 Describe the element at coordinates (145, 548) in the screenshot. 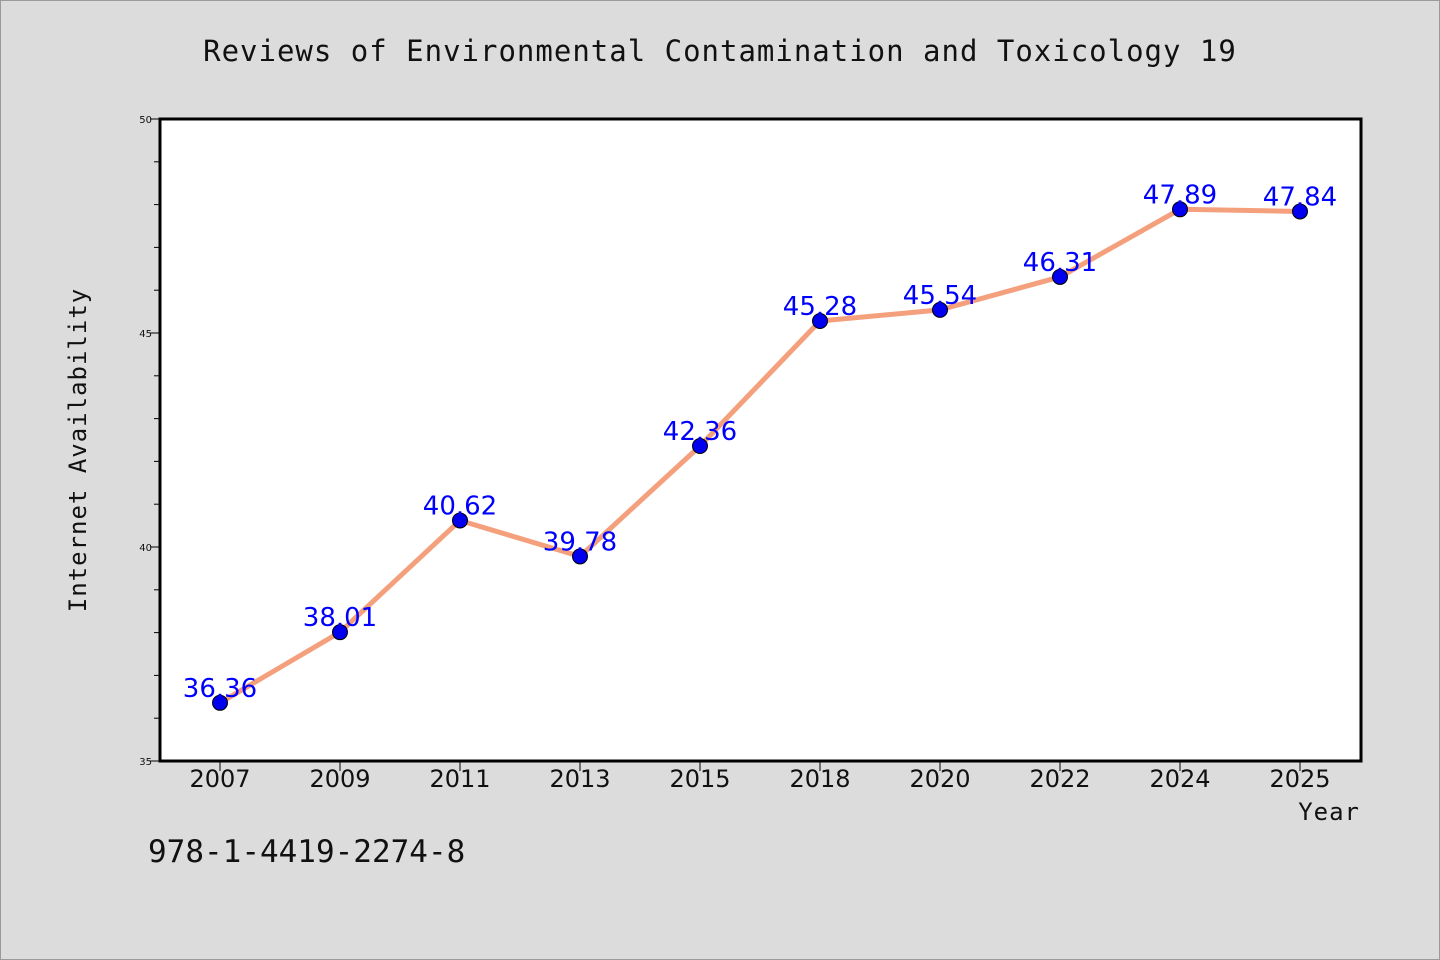

I see `y-tick-label: 40` at that location.